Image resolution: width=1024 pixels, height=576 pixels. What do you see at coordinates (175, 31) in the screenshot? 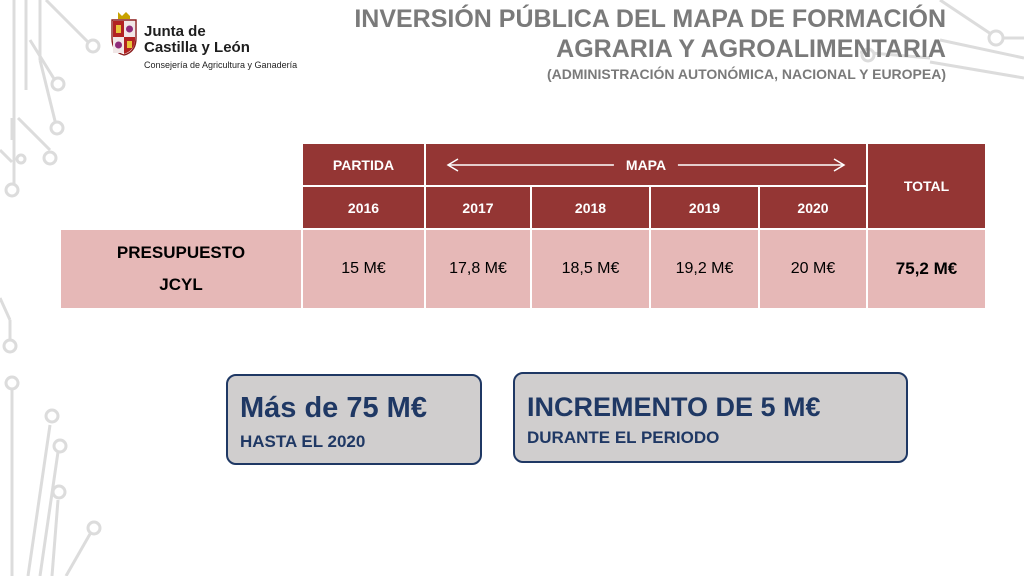
I see `logo-text-line1: Junta de` at bounding box center [175, 31].